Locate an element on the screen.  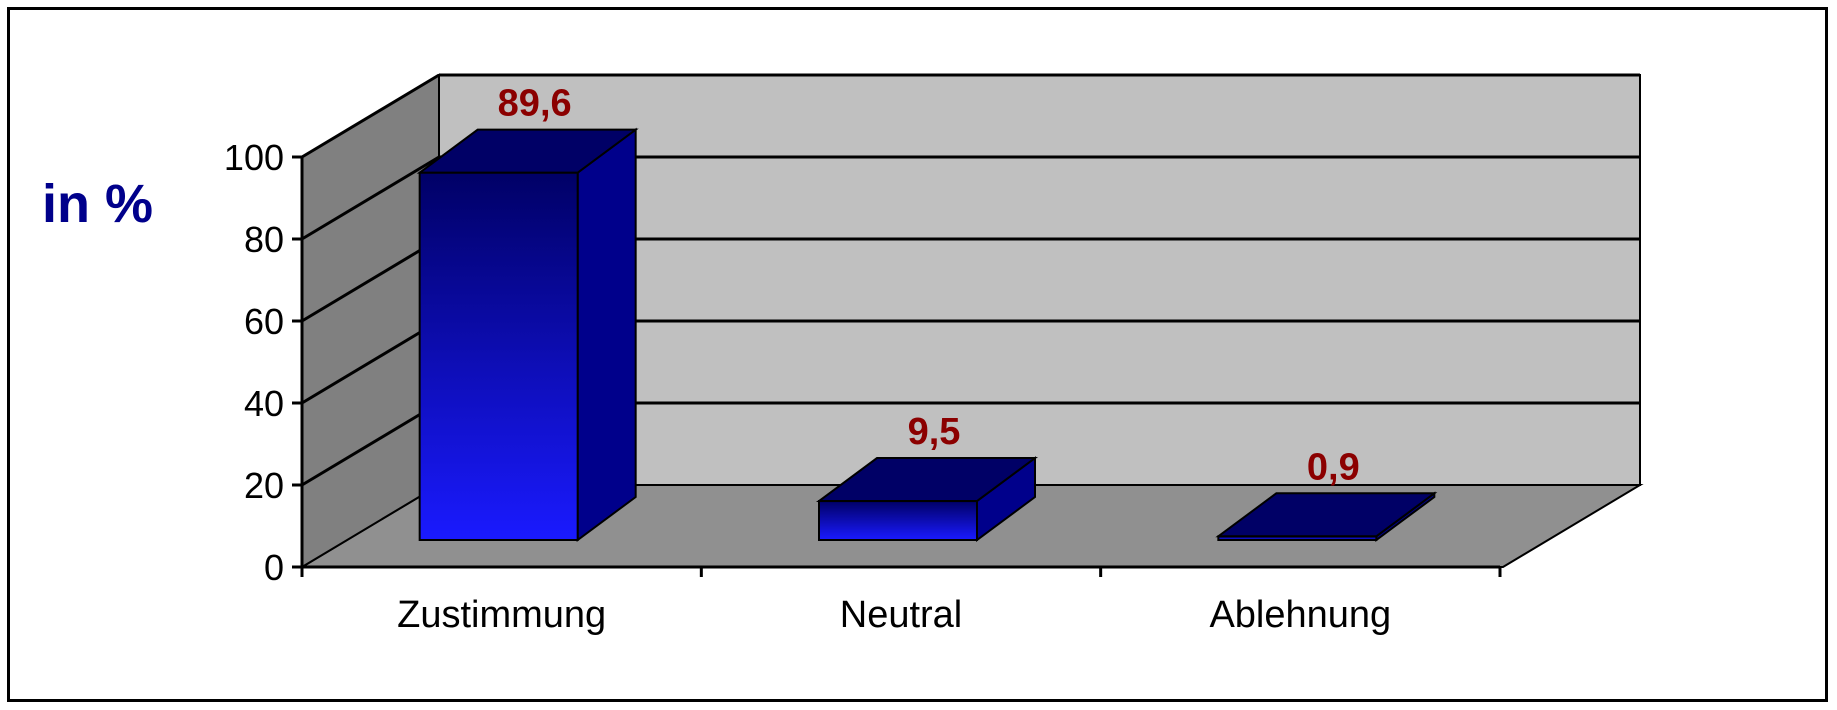
bar-ablehnung is located at coordinates (1326, 516).